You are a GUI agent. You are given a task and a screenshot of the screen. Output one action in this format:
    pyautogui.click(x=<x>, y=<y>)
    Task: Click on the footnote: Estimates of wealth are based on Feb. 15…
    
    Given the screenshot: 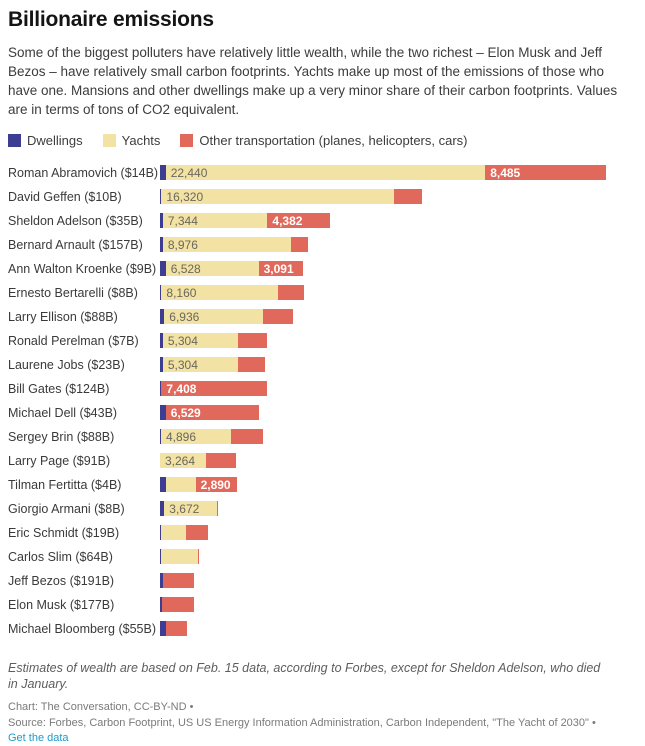 What is the action you would take?
    pyautogui.click(x=304, y=676)
    